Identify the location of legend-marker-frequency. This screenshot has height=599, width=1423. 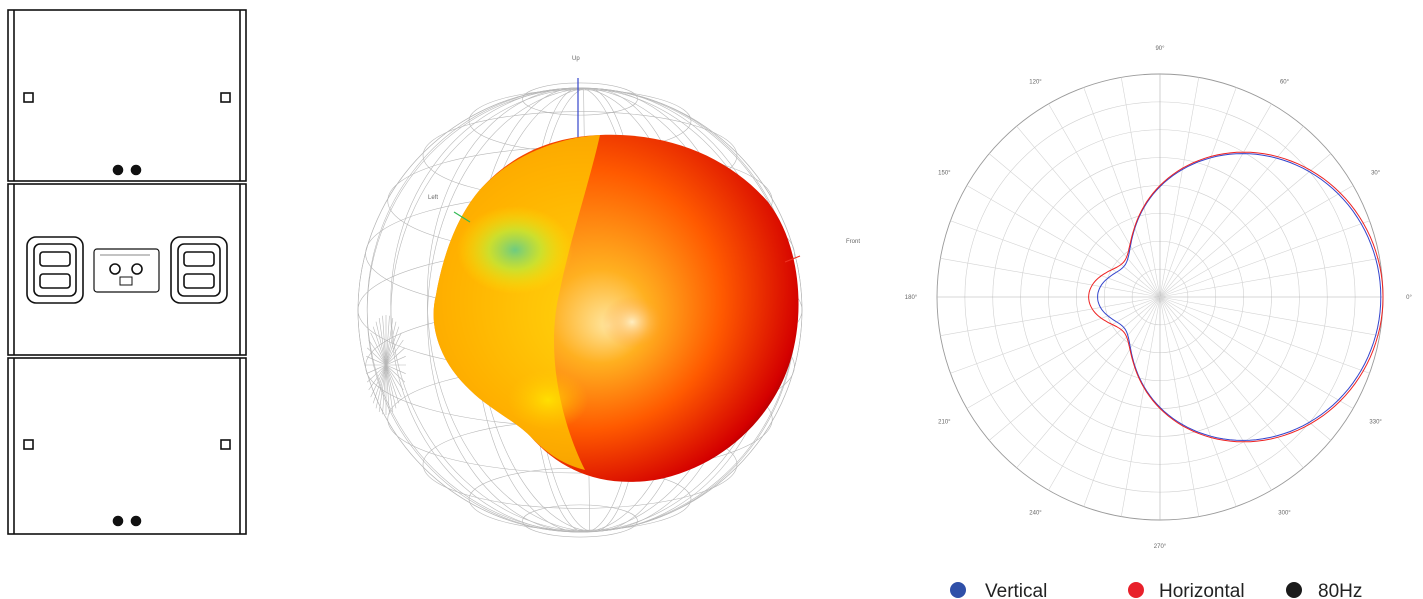
(1294, 590).